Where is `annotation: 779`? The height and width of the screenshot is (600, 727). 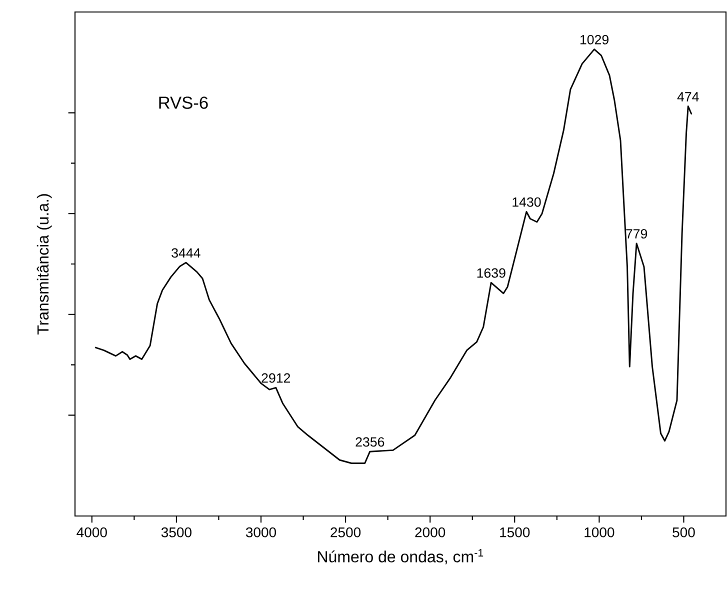 annotation: 779 is located at coordinates (637, 234).